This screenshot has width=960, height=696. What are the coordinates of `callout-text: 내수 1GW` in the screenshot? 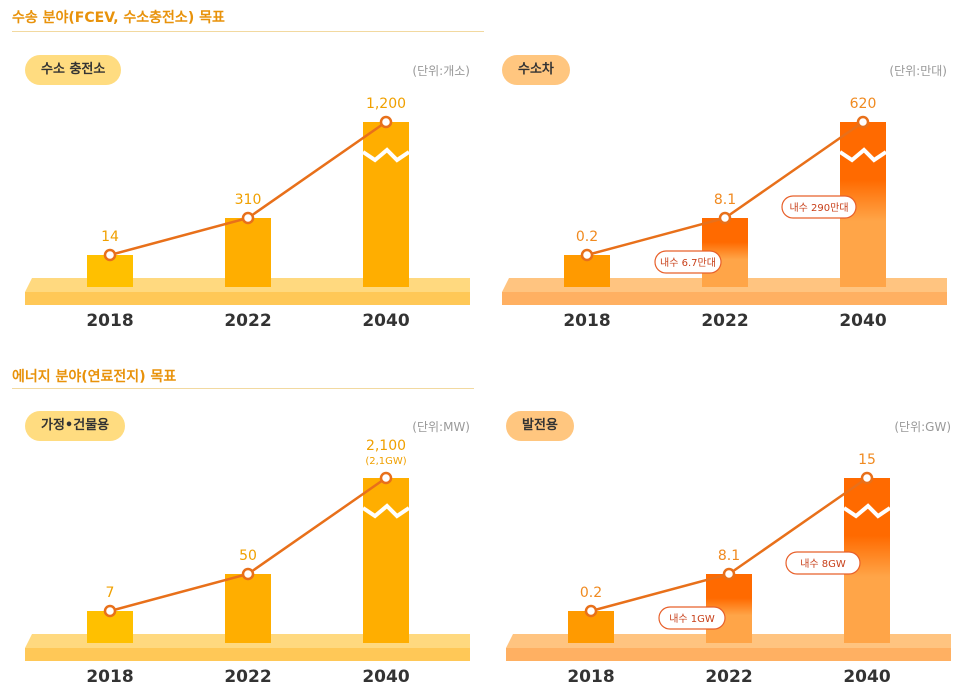 It's located at (692, 619).